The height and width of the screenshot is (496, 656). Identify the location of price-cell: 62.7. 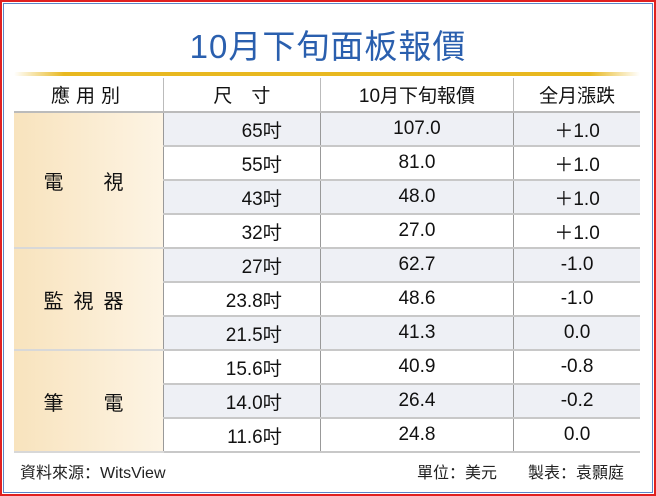
(416, 265).